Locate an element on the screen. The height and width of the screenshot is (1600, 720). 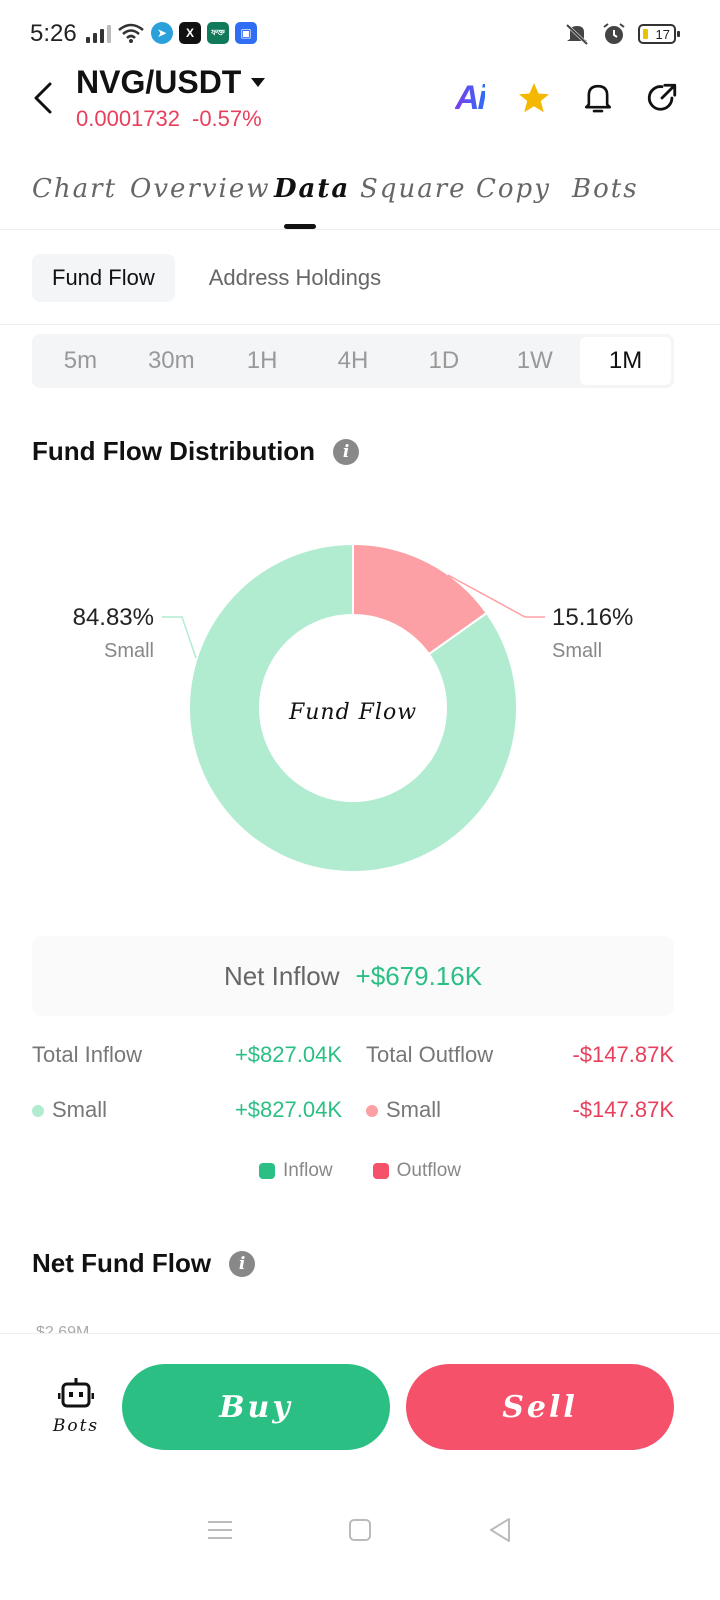
last-price: 0.0001732 is located at coordinates (128, 118).